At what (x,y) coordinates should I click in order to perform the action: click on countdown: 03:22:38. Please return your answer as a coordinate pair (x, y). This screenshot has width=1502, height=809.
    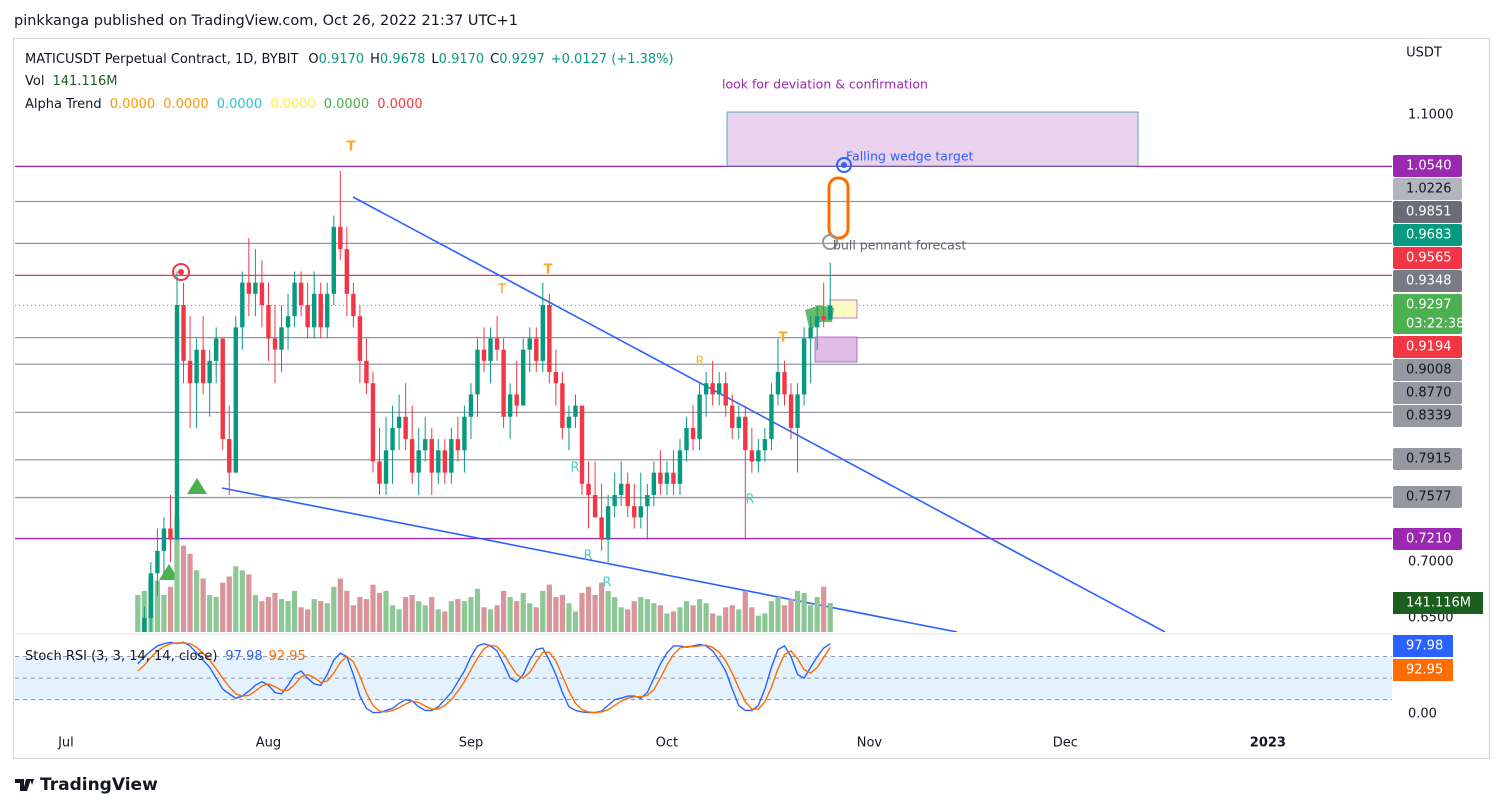
    Looking at the image, I should click on (1435, 324).